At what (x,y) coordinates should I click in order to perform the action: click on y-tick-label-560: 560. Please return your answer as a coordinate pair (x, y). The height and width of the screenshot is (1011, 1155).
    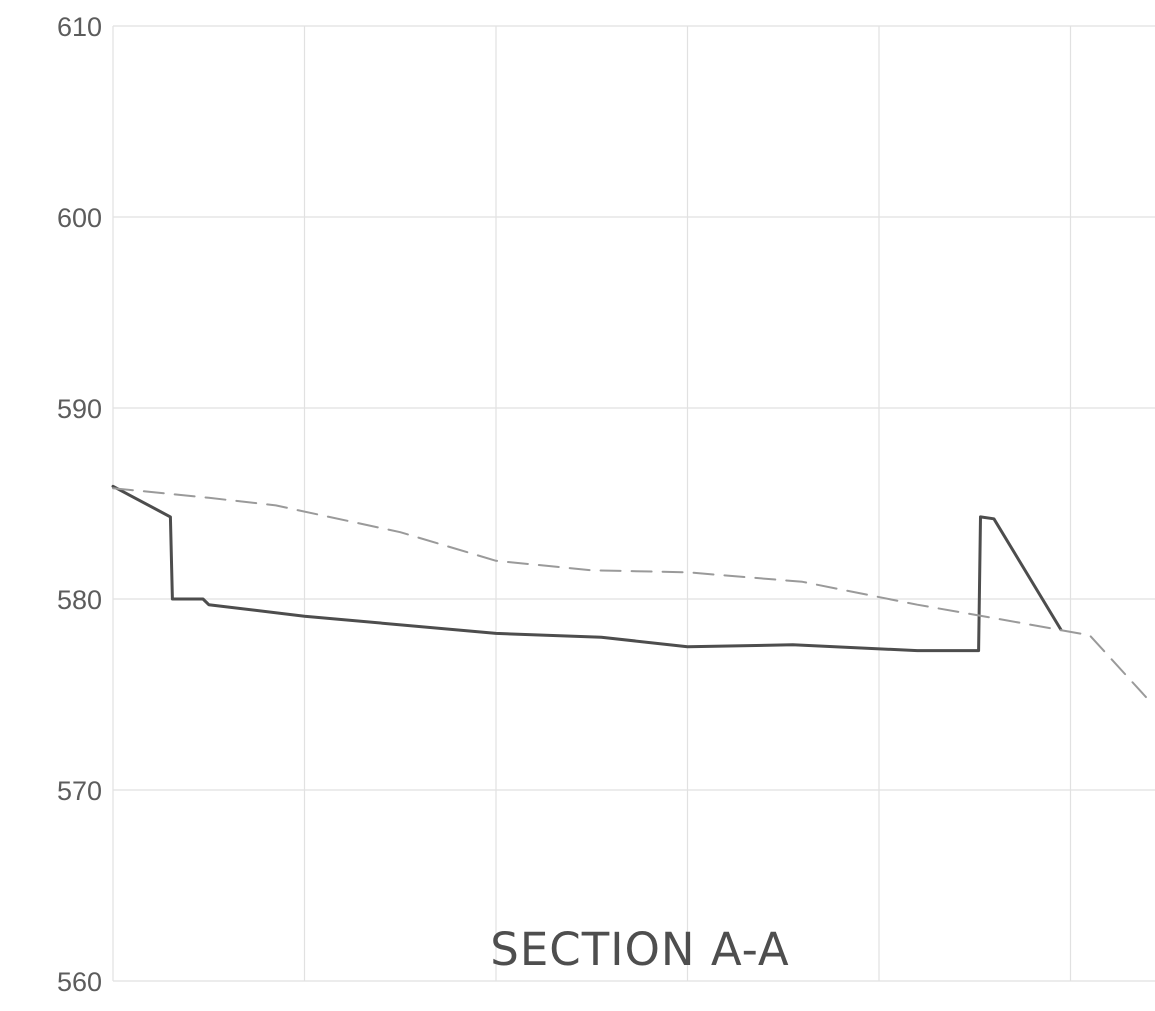
    Looking at the image, I should click on (79, 982).